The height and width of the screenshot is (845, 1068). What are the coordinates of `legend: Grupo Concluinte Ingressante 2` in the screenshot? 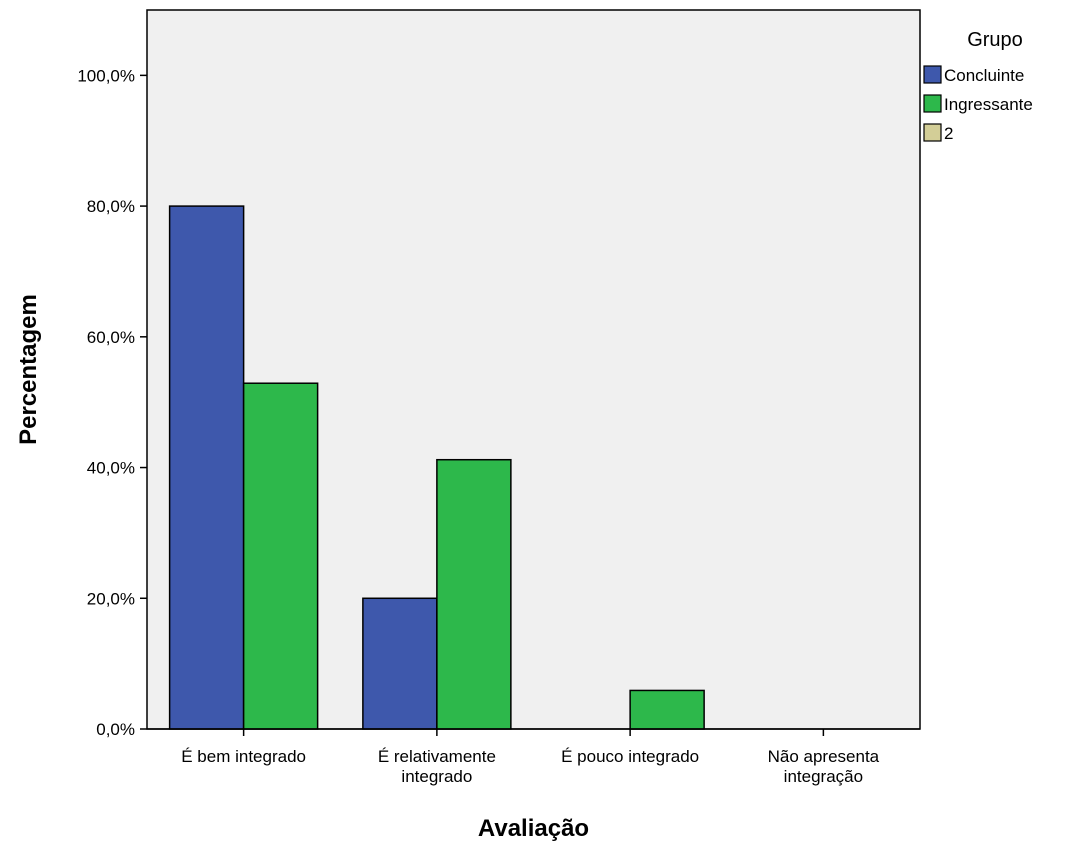 It's located at (978, 86).